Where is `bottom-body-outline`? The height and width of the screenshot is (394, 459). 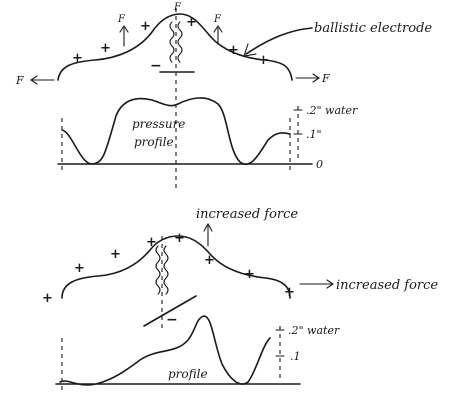 bottom-body-outline is located at coordinates (176, 267).